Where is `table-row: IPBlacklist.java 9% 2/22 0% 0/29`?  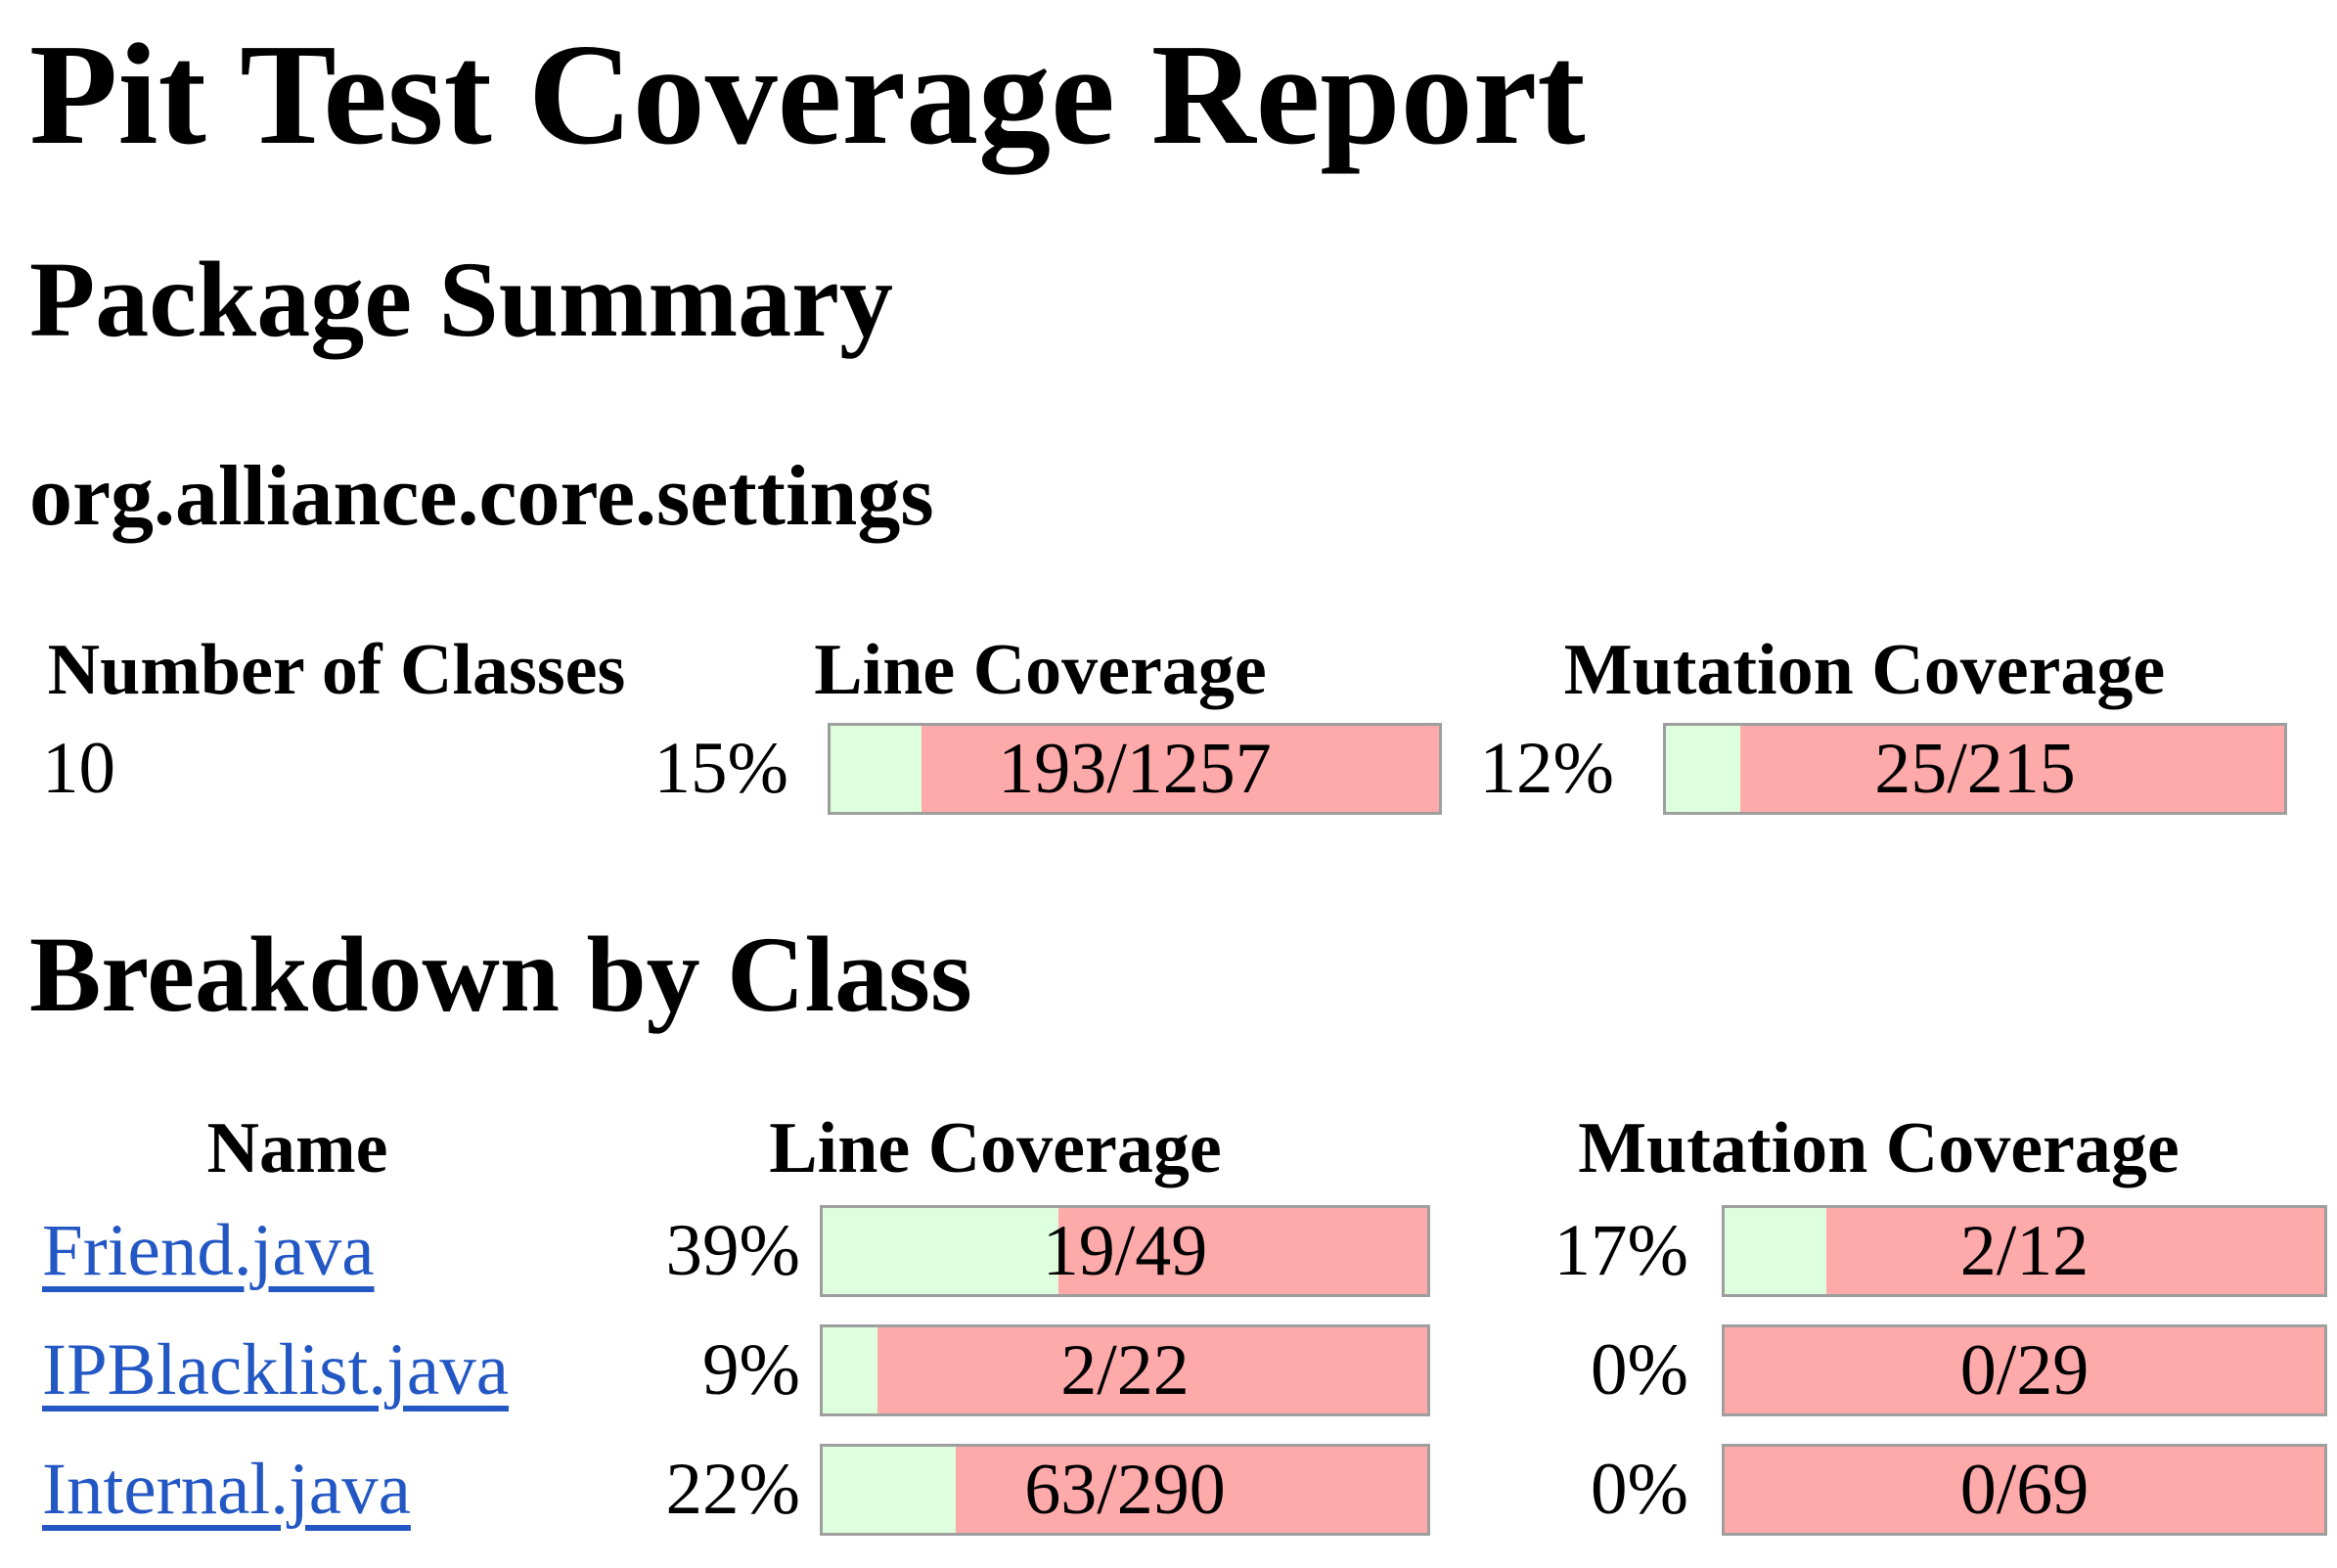 table-row: IPBlacklist.java 9% 2/22 0% 0/29 is located at coordinates (1180, 1370).